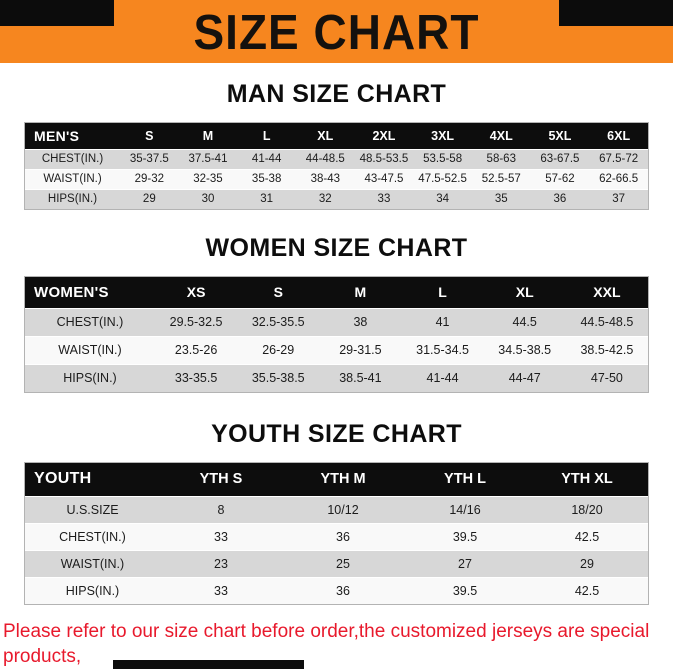 This screenshot has width=673, height=669. I want to click on size-header-cell: 3XL, so click(442, 136).